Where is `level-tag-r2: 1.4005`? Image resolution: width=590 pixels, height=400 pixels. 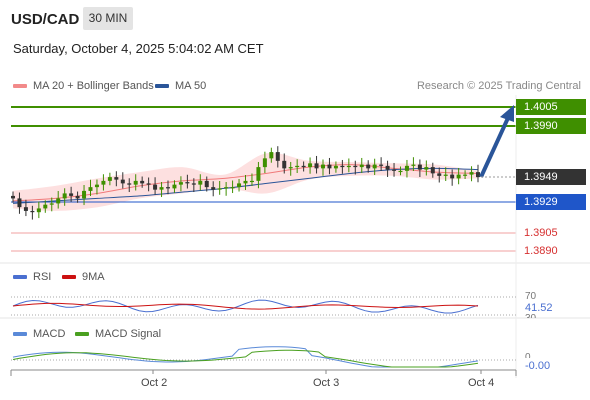 level-tag-r2: 1.4005 is located at coordinates (551, 107).